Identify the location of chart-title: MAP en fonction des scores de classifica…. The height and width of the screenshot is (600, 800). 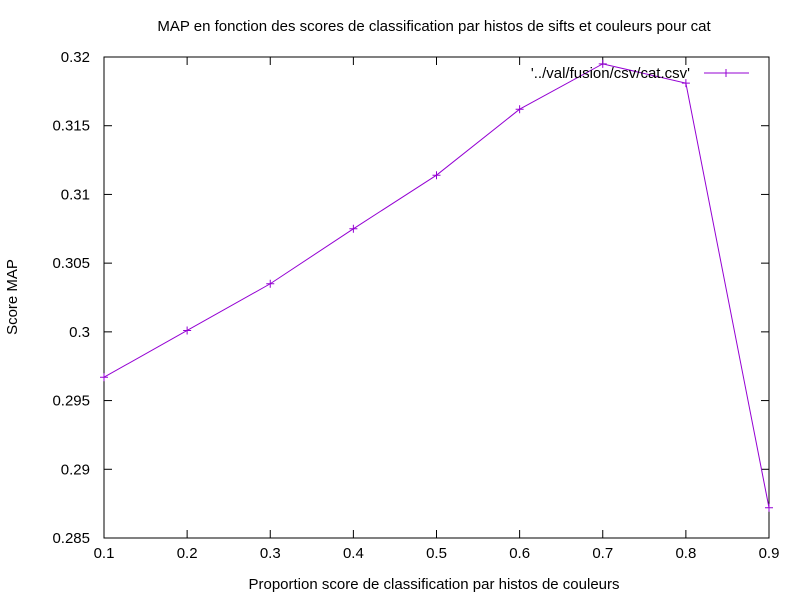
(434, 26).